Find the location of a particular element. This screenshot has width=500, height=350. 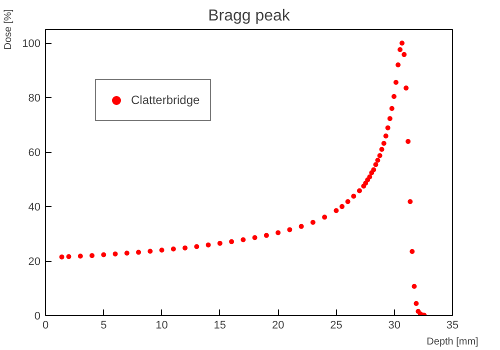

y-tick-label: 80 is located at coordinates (34, 98).